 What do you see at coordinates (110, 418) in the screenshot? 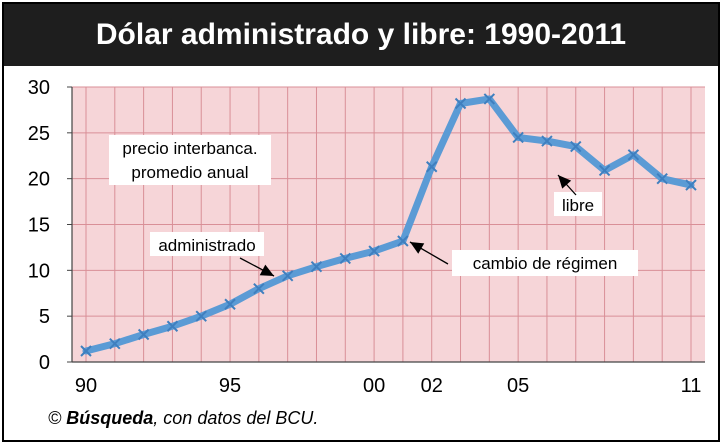
I see `source-name: Búsqueda` at bounding box center [110, 418].